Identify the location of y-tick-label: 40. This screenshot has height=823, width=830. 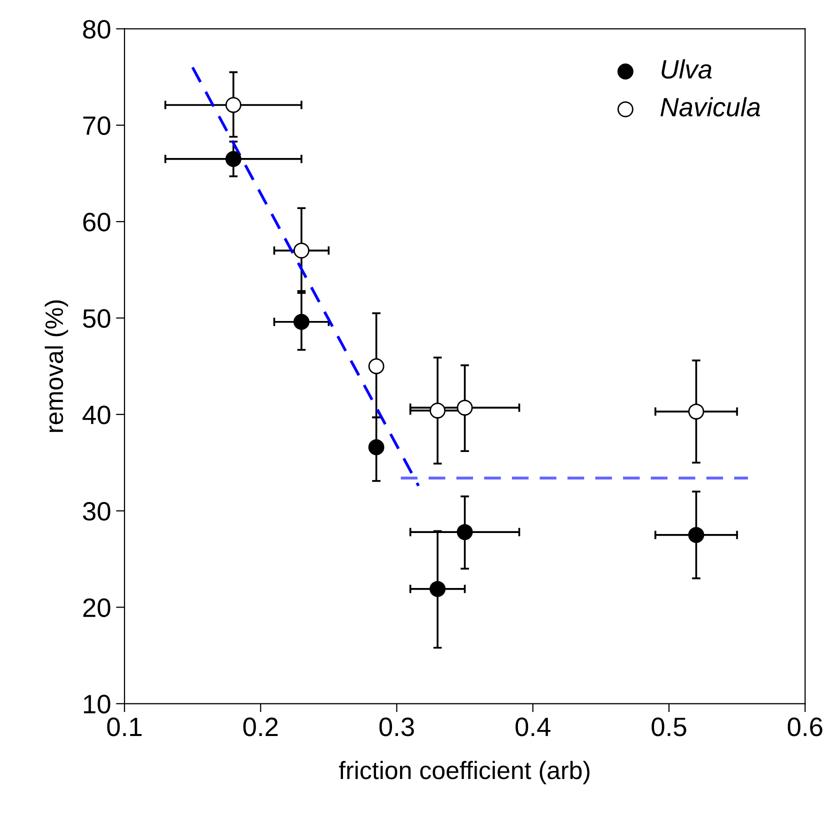
(96, 415).